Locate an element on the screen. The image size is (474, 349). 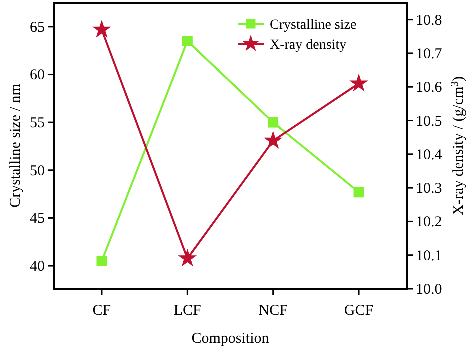
x-tick-label: NCF is located at coordinates (273, 311).